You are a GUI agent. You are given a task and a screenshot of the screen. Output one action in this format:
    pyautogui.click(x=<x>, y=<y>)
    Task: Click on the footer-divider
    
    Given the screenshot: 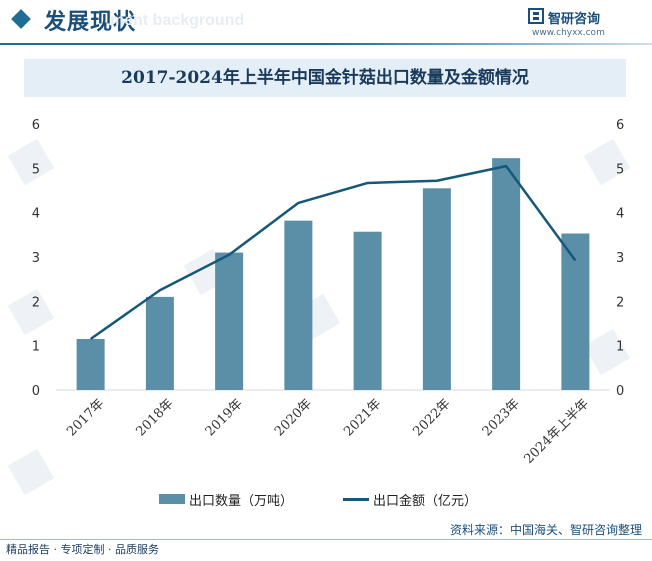 What is the action you would take?
    pyautogui.click(x=326, y=539)
    